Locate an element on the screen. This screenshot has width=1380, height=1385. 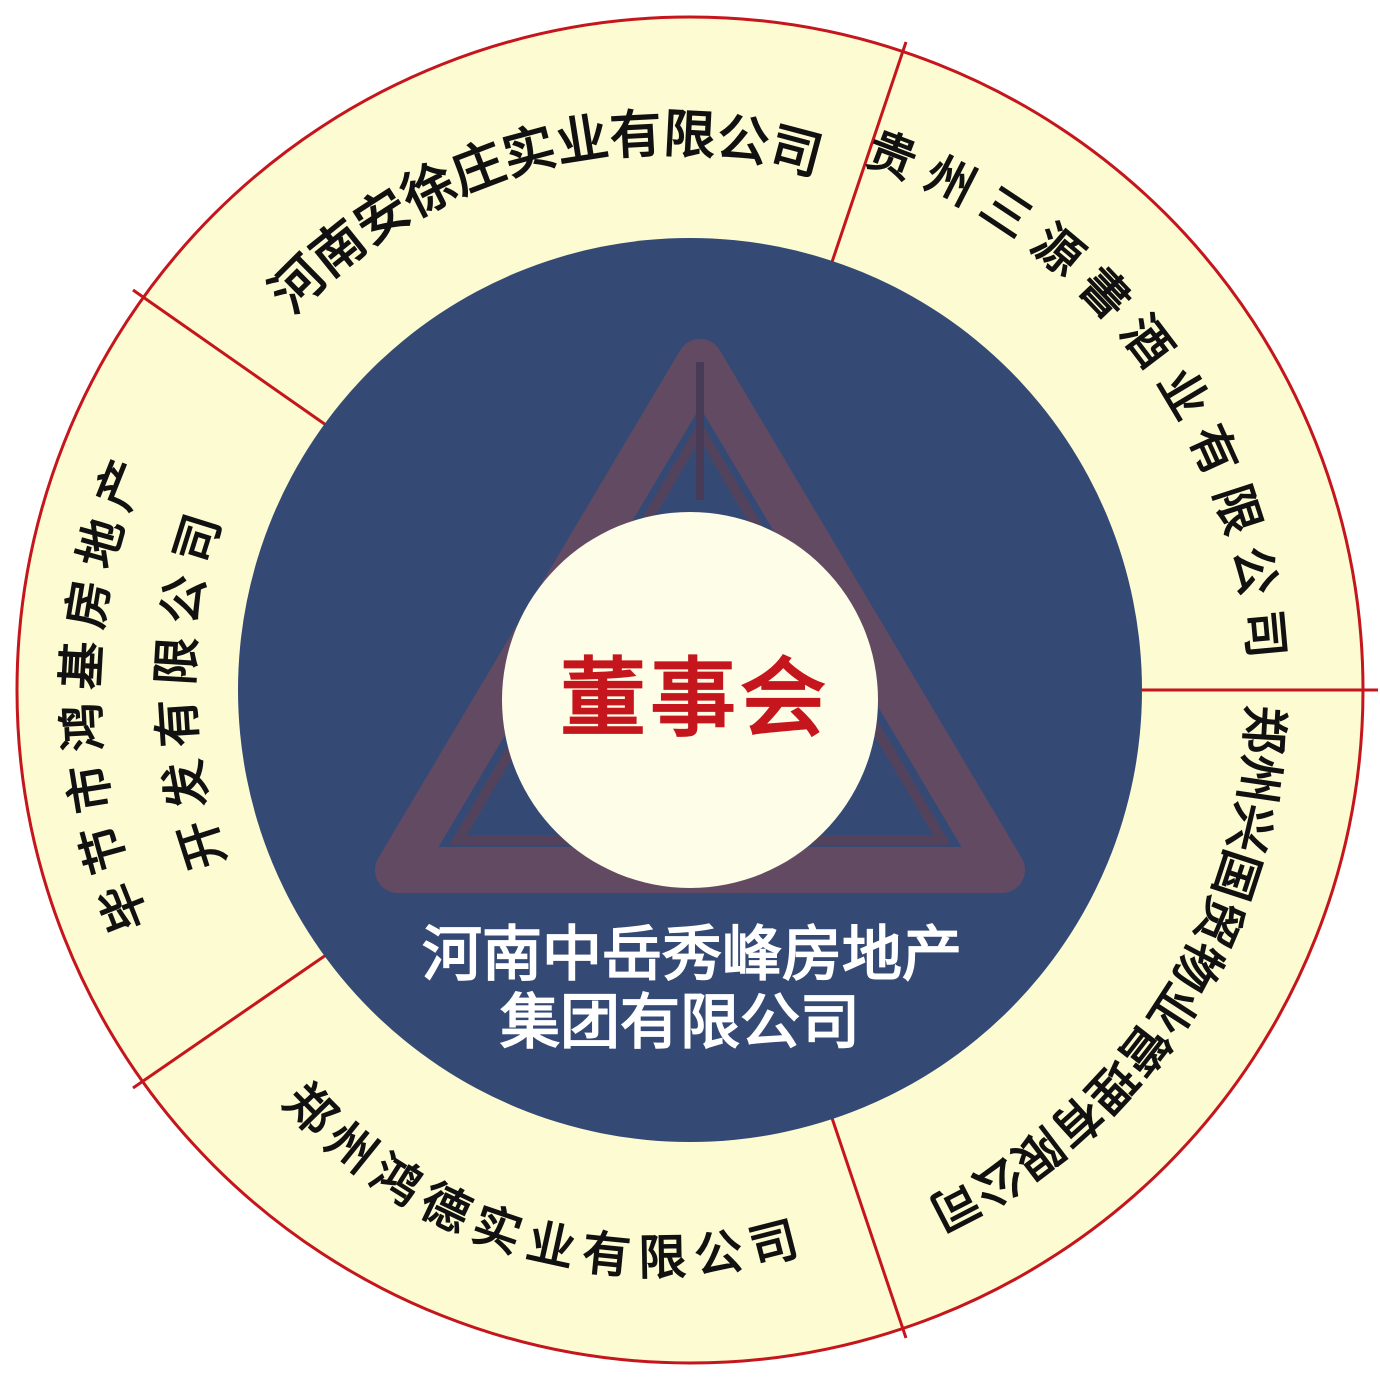
board-label: 董事会 is located at coordinates (695, 699).